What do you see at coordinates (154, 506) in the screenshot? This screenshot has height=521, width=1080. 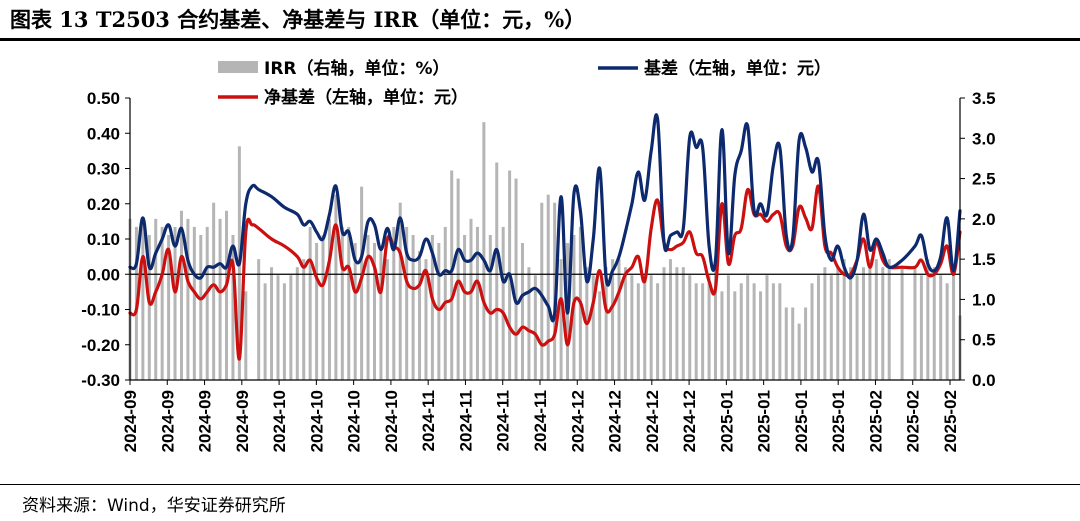 I see `source-note: 资料来源：Wind，华安证券研究所` at bounding box center [154, 506].